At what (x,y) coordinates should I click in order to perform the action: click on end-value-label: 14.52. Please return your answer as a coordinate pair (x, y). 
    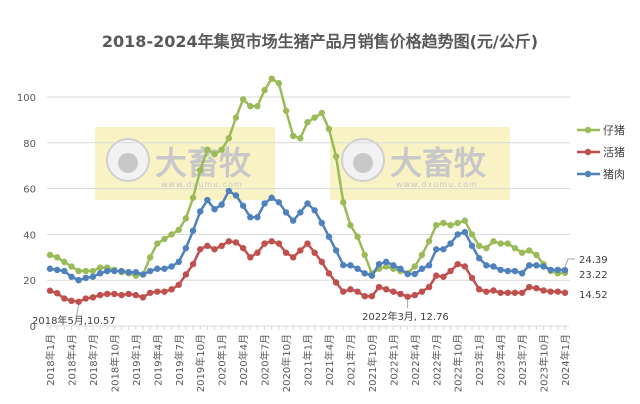
    Looking at the image, I should click on (593, 295).